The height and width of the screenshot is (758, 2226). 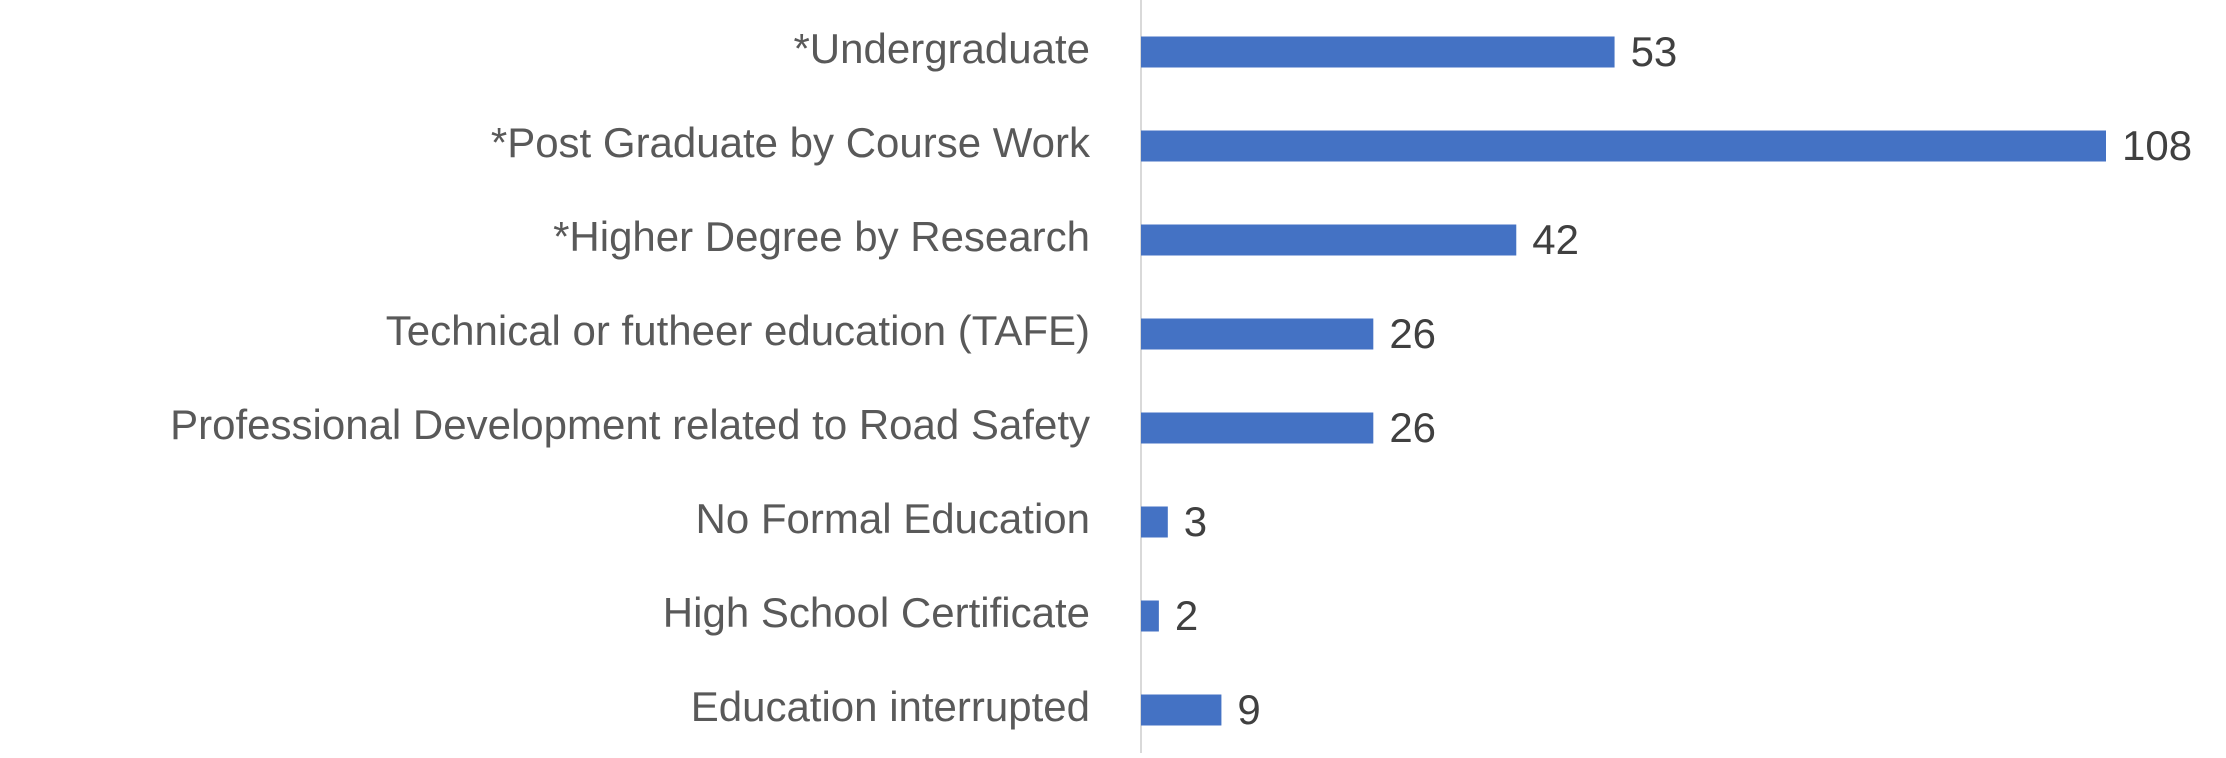 What do you see at coordinates (738, 330) in the screenshot?
I see `category-label: Technical or futheer education (TAFE)` at bounding box center [738, 330].